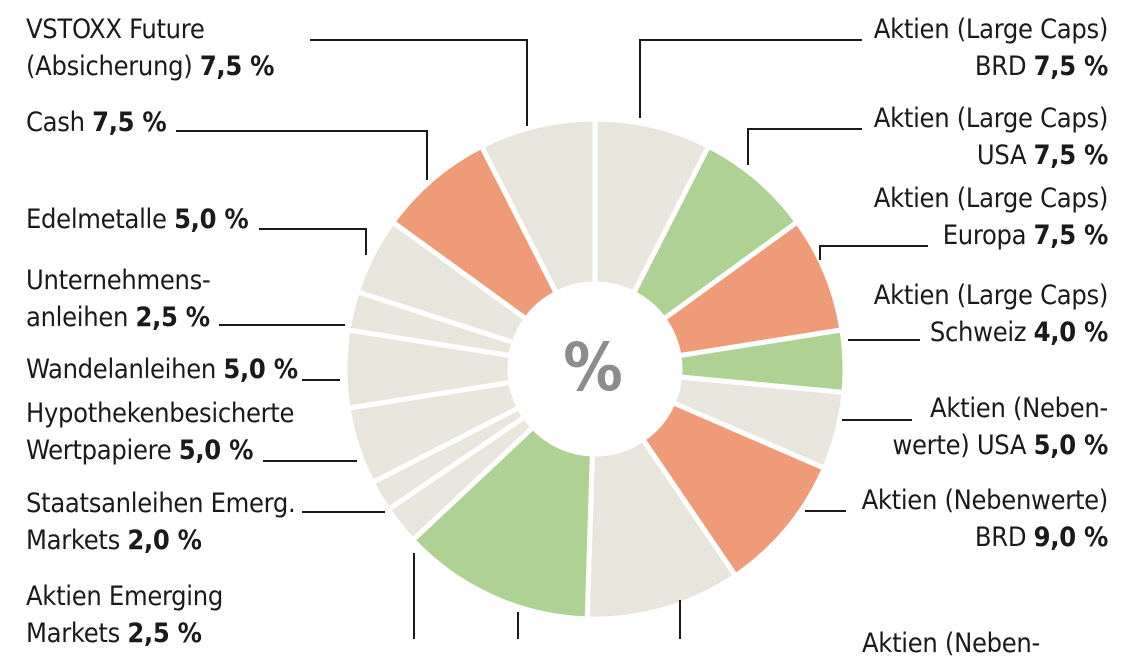 This screenshot has height=662, width=1136. Describe the element at coordinates (150, 48) in the screenshot. I see `slice-label: VSTOXX Future (Absicherung) 7,5 %` at that location.